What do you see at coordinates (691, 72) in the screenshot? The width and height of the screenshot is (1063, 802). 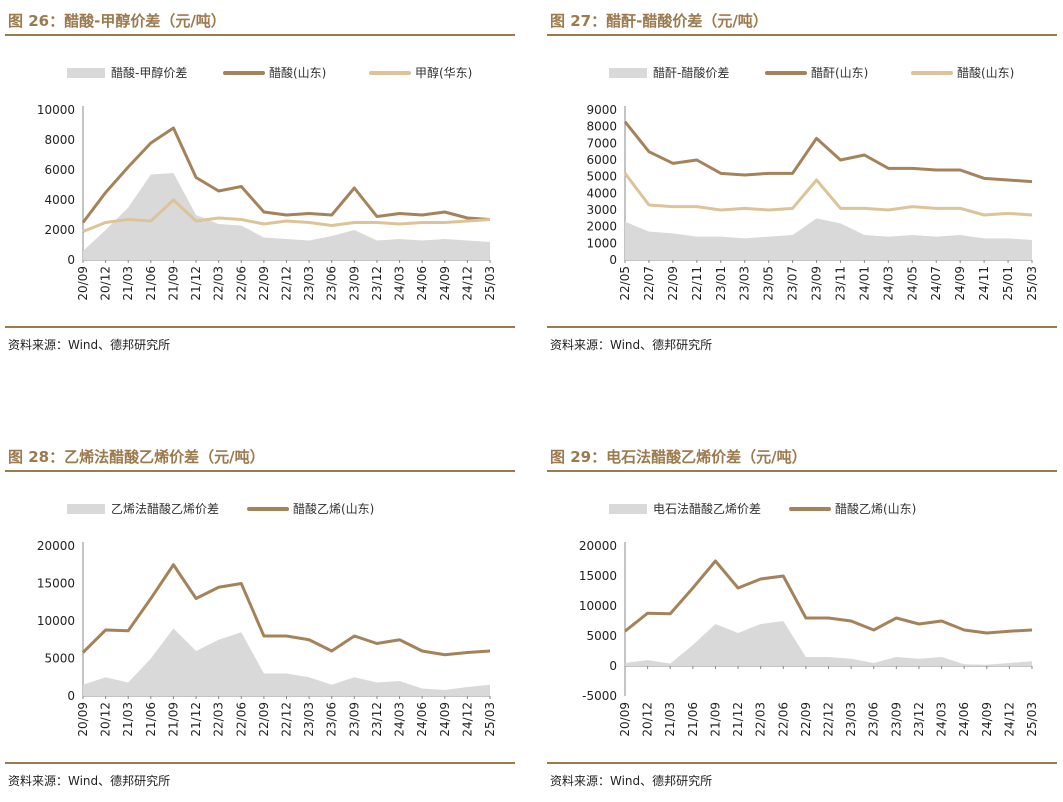 I see `legend-label: 醋酐-醋酸价差` at bounding box center [691, 72].